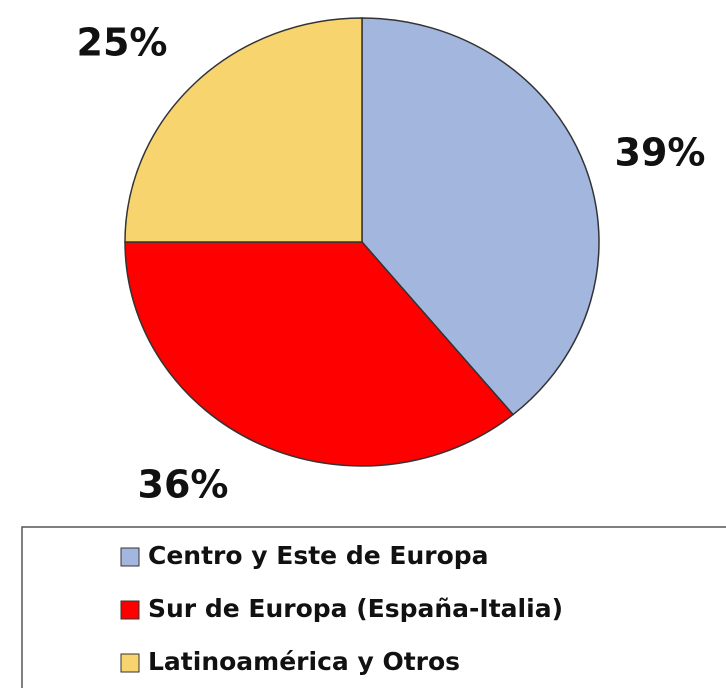 The width and height of the screenshot is (726, 688). I want to click on value-label: 36%, so click(183, 485).